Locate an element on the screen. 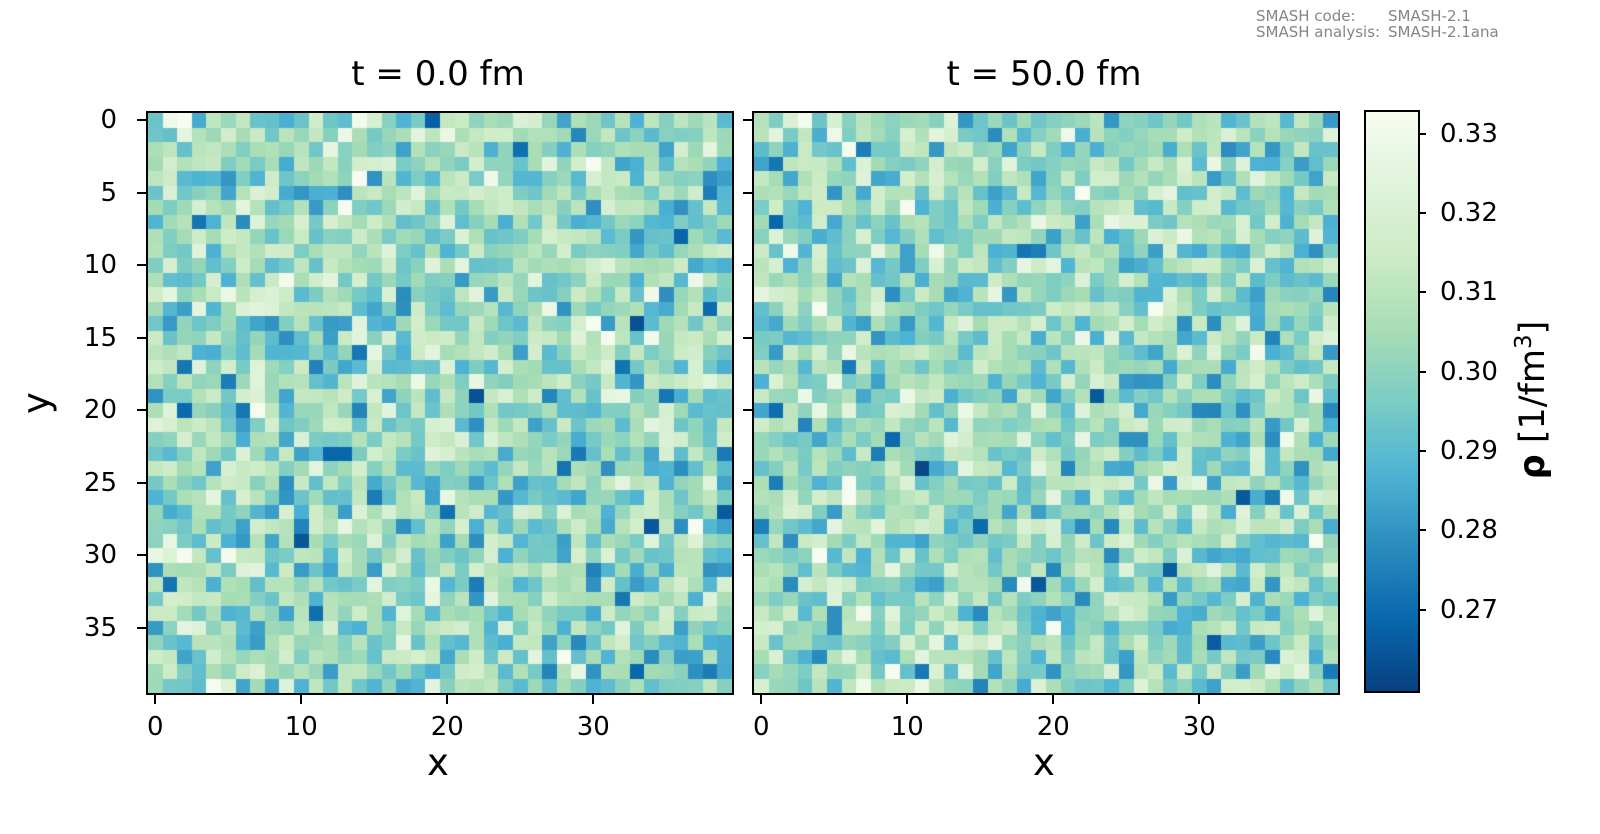 Image resolution: width=1600 pixels, height=834 pixels. colorbar-gradient is located at coordinates (1392, 401).